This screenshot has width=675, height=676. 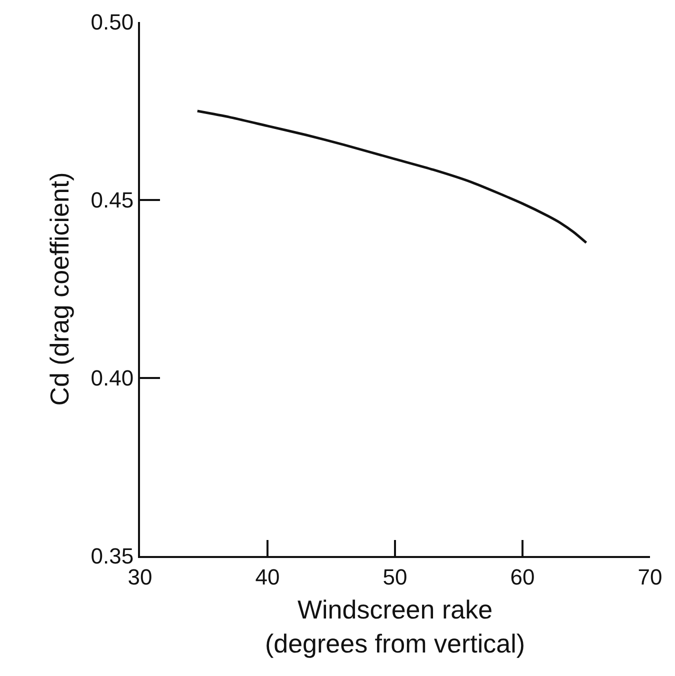 What do you see at coordinates (395, 626) in the screenshot?
I see `x-axis-title: Windscreen rake (degrees from vertical)` at bounding box center [395, 626].